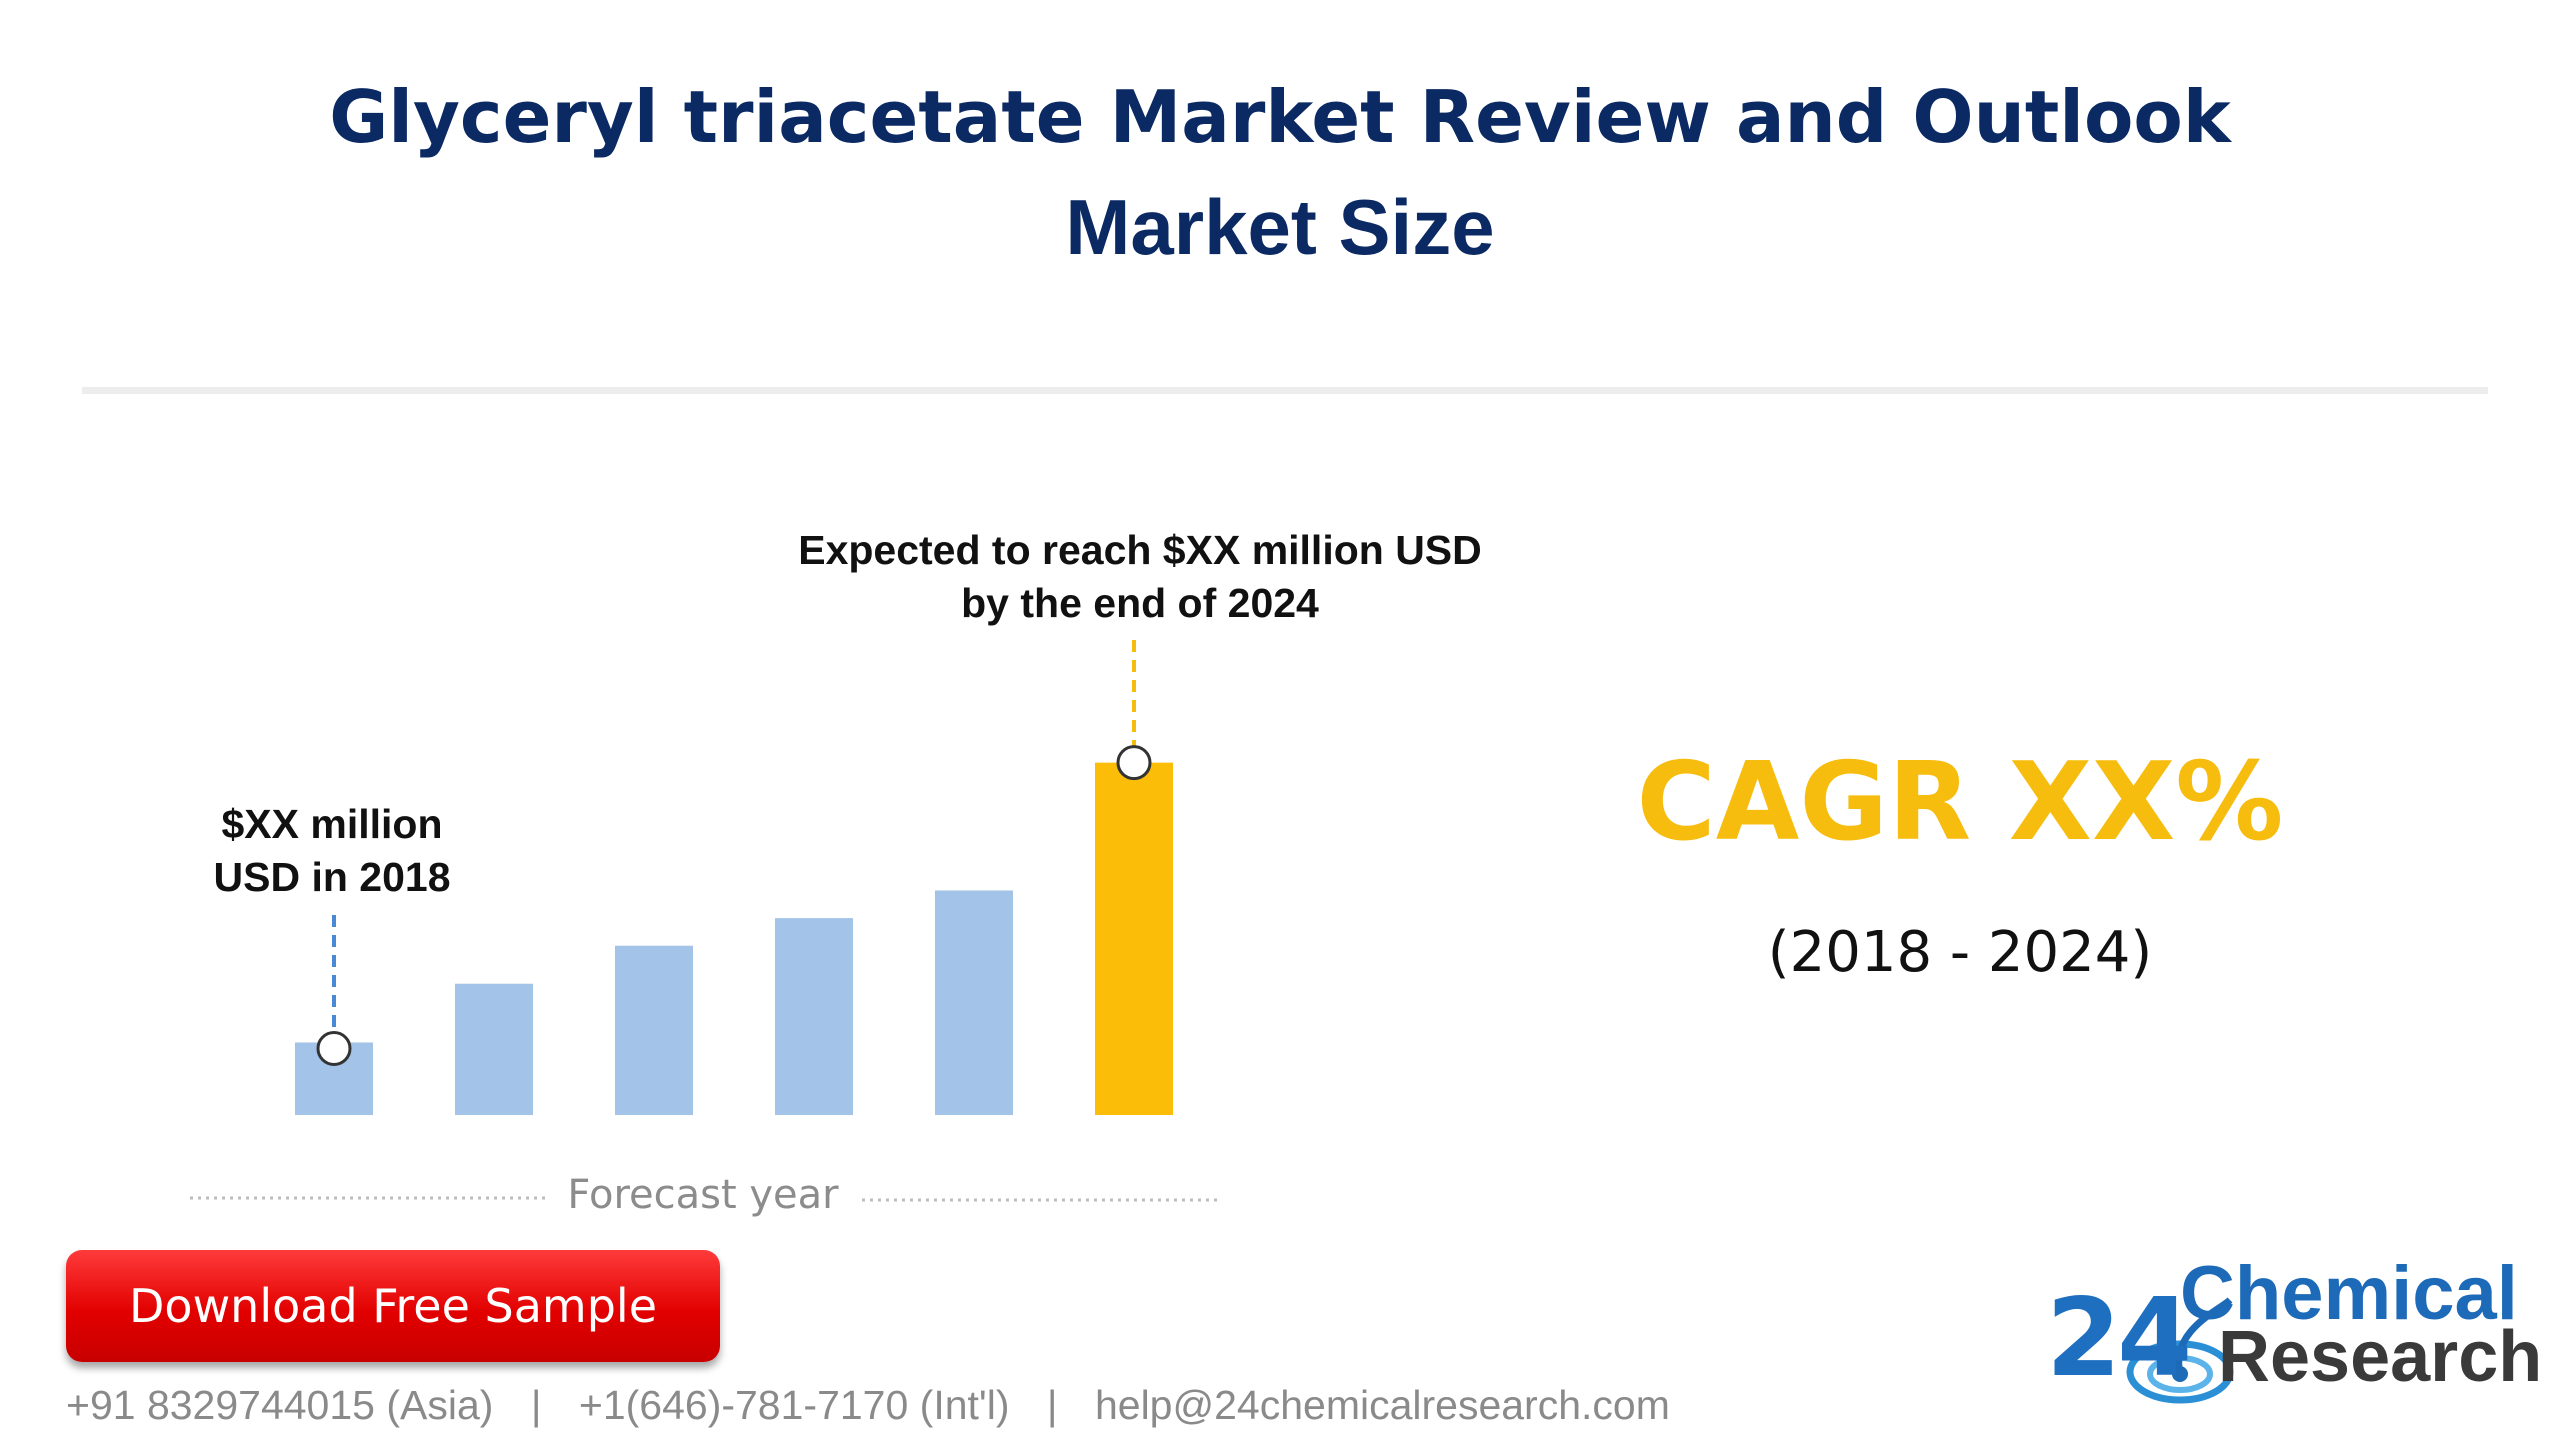  Describe the element at coordinates (1134, 763) in the screenshot. I see `end-marker-dot` at that location.